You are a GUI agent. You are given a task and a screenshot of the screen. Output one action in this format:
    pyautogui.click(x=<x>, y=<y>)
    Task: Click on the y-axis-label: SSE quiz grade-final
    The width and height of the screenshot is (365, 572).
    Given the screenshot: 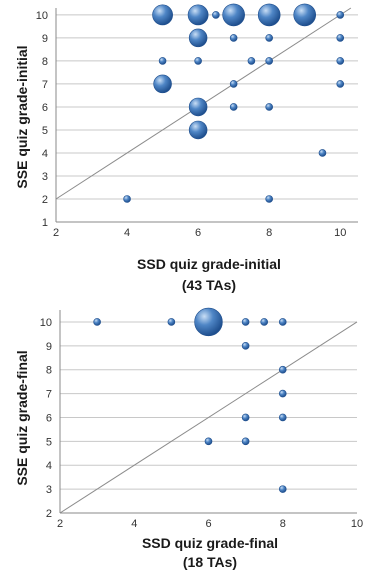 What is the action you would take?
    pyautogui.click(x=22, y=417)
    